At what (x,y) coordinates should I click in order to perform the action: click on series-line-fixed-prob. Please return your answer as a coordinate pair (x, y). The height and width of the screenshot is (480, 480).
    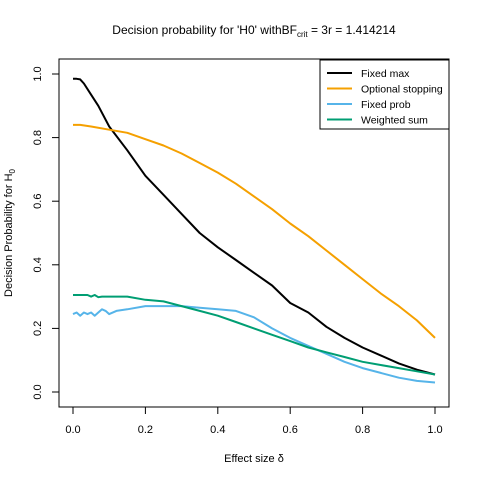
    Looking at the image, I should click on (254, 344).